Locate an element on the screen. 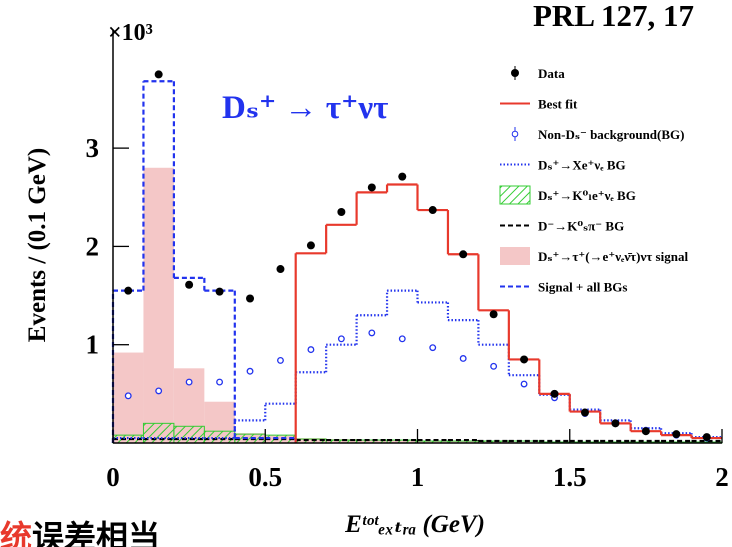 This screenshot has width=732, height=547. legend-label: D⁻→K⁰ₛπ⁻ BG is located at coordinates (581, 226).